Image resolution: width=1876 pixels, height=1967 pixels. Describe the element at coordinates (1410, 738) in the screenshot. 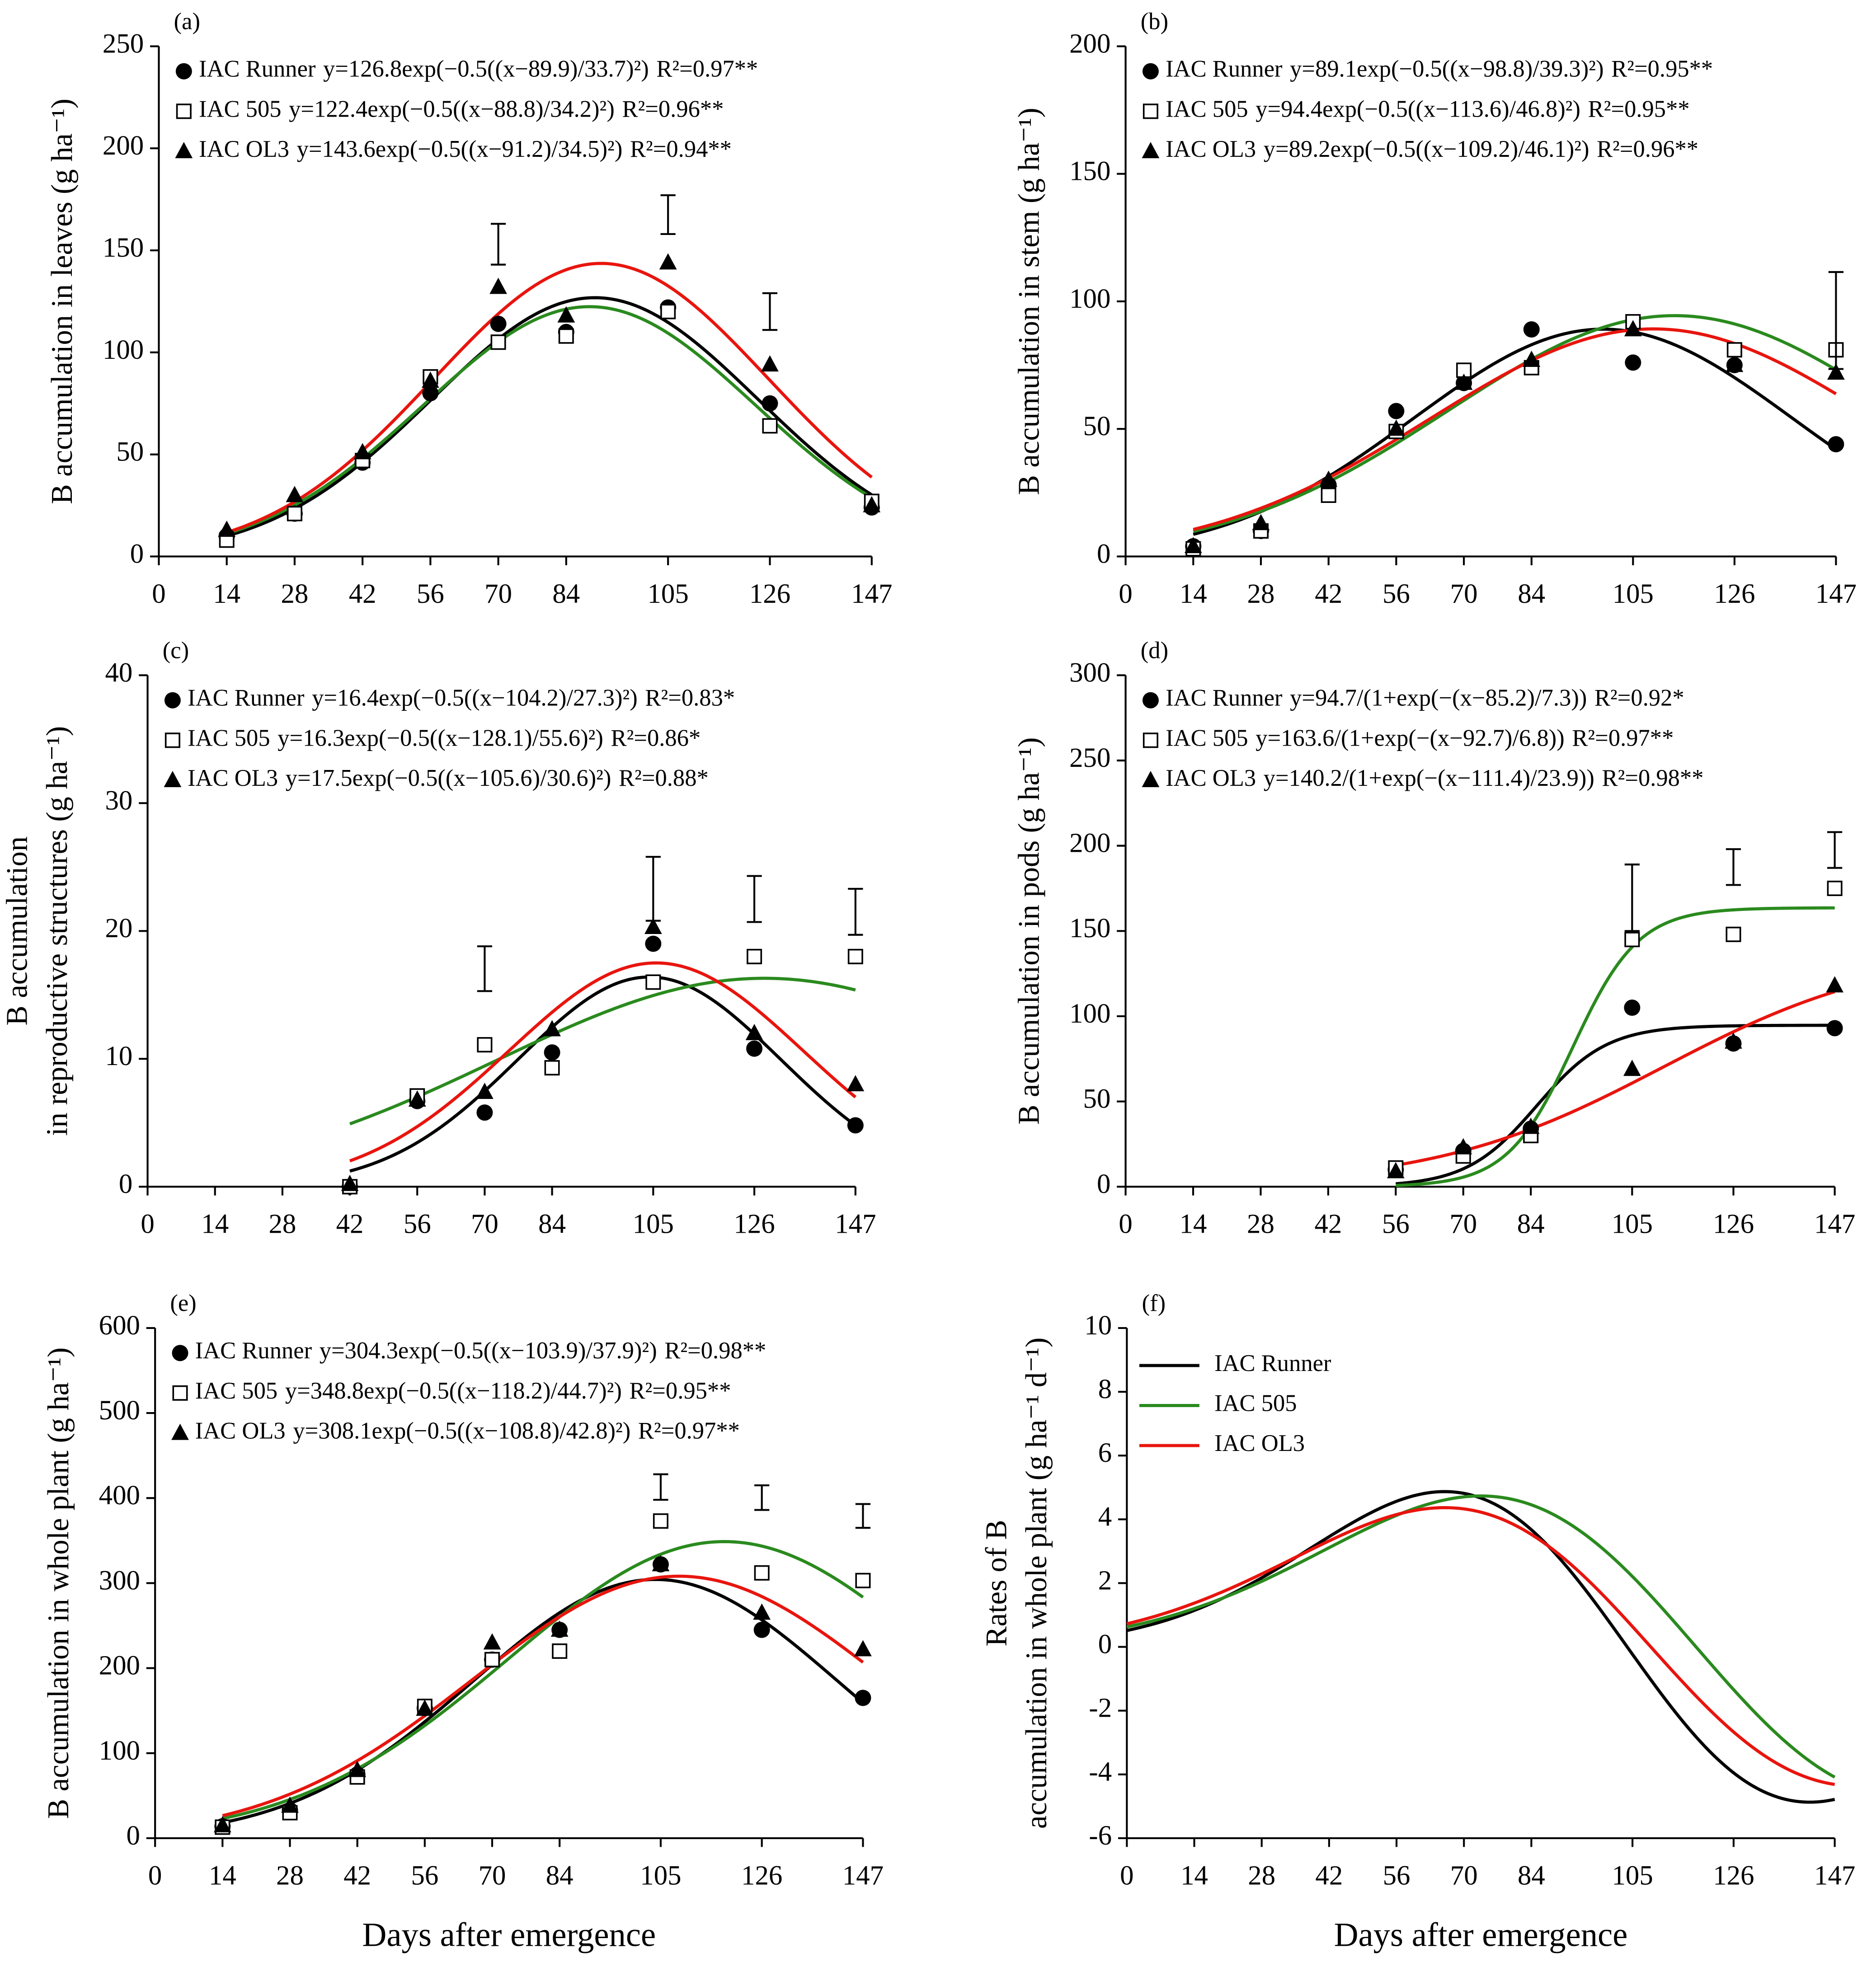

I see `legend-equation: y=163.6/(1+exp(−(x−92.7)/6.8))` at that location.